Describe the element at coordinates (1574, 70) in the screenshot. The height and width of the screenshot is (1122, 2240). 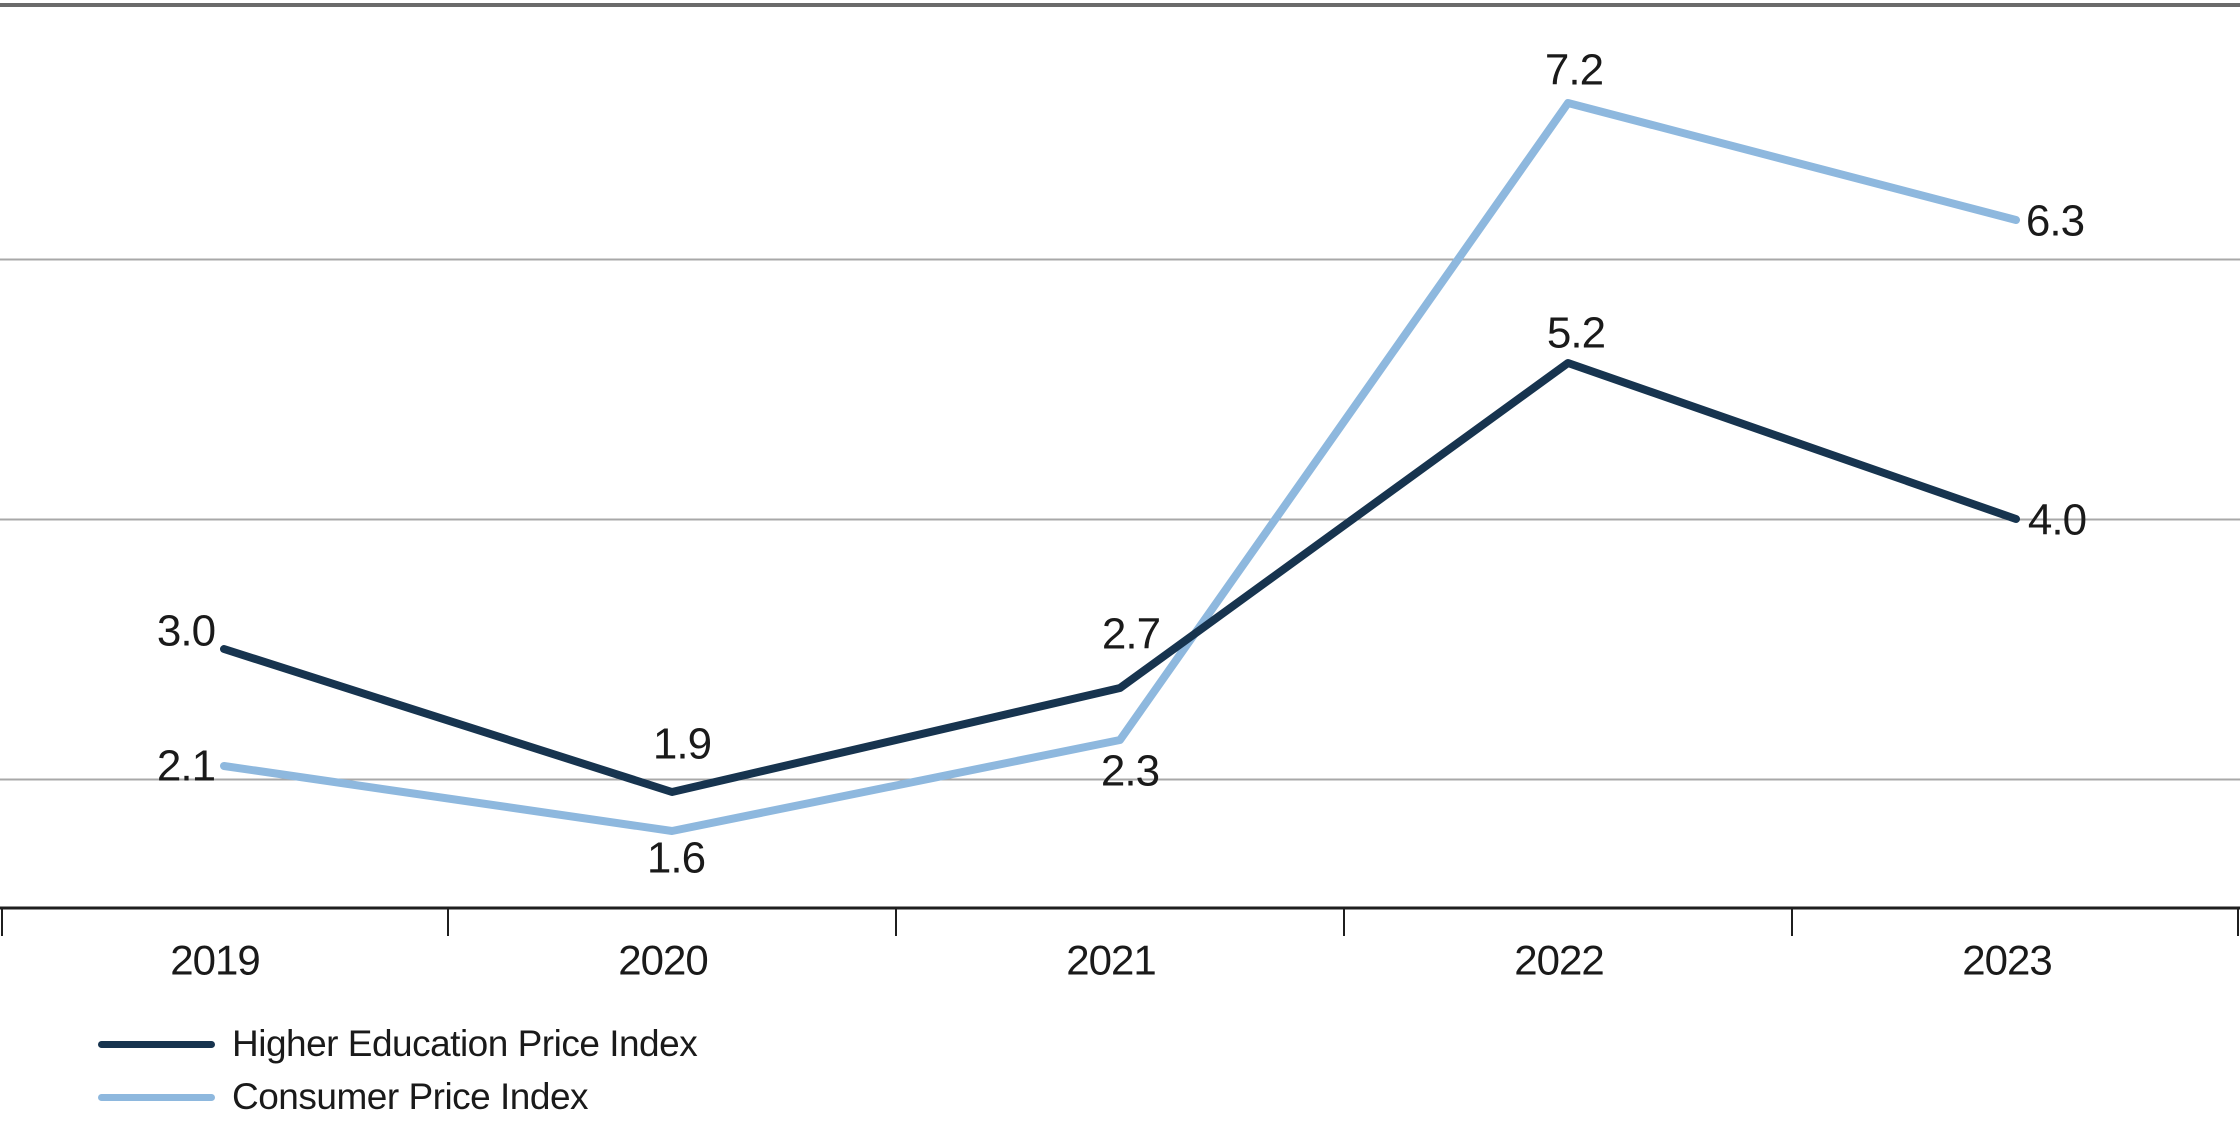
I see `data-label-series1-2022: 7.2` at that location.